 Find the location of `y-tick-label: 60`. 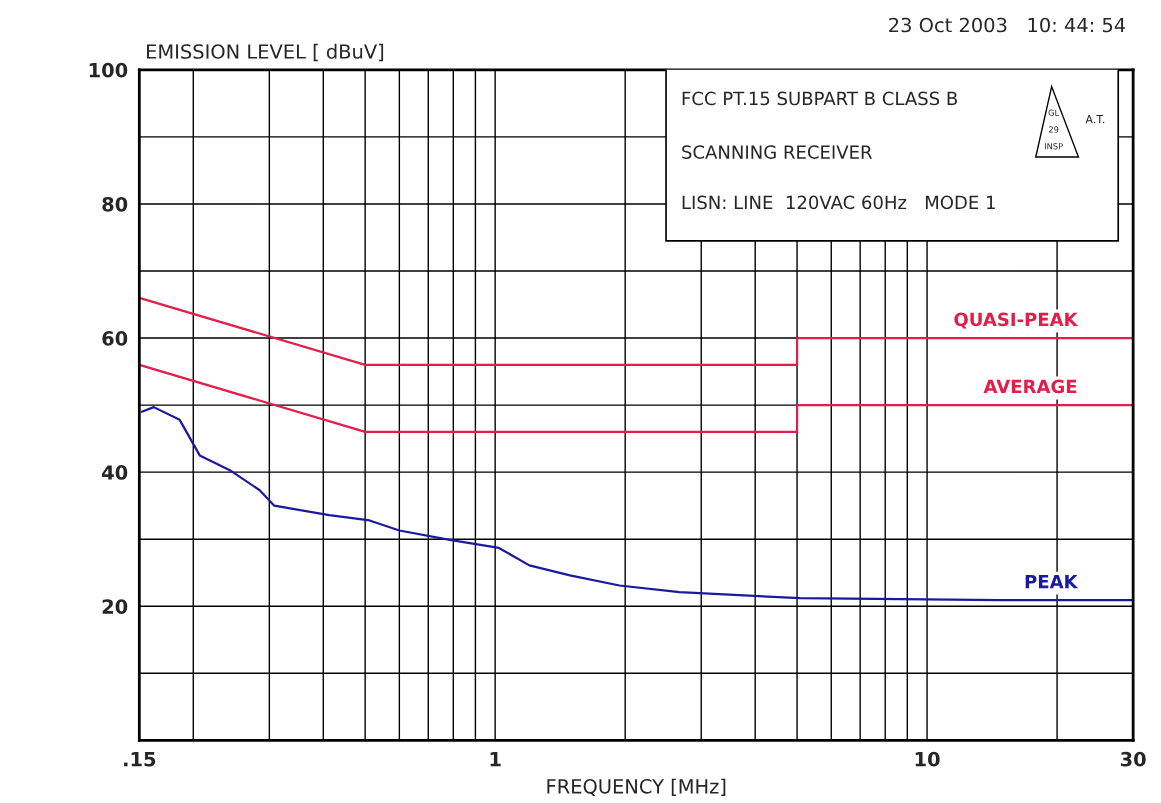

y-tick-label: 60 is located at coordinates (115, 338).